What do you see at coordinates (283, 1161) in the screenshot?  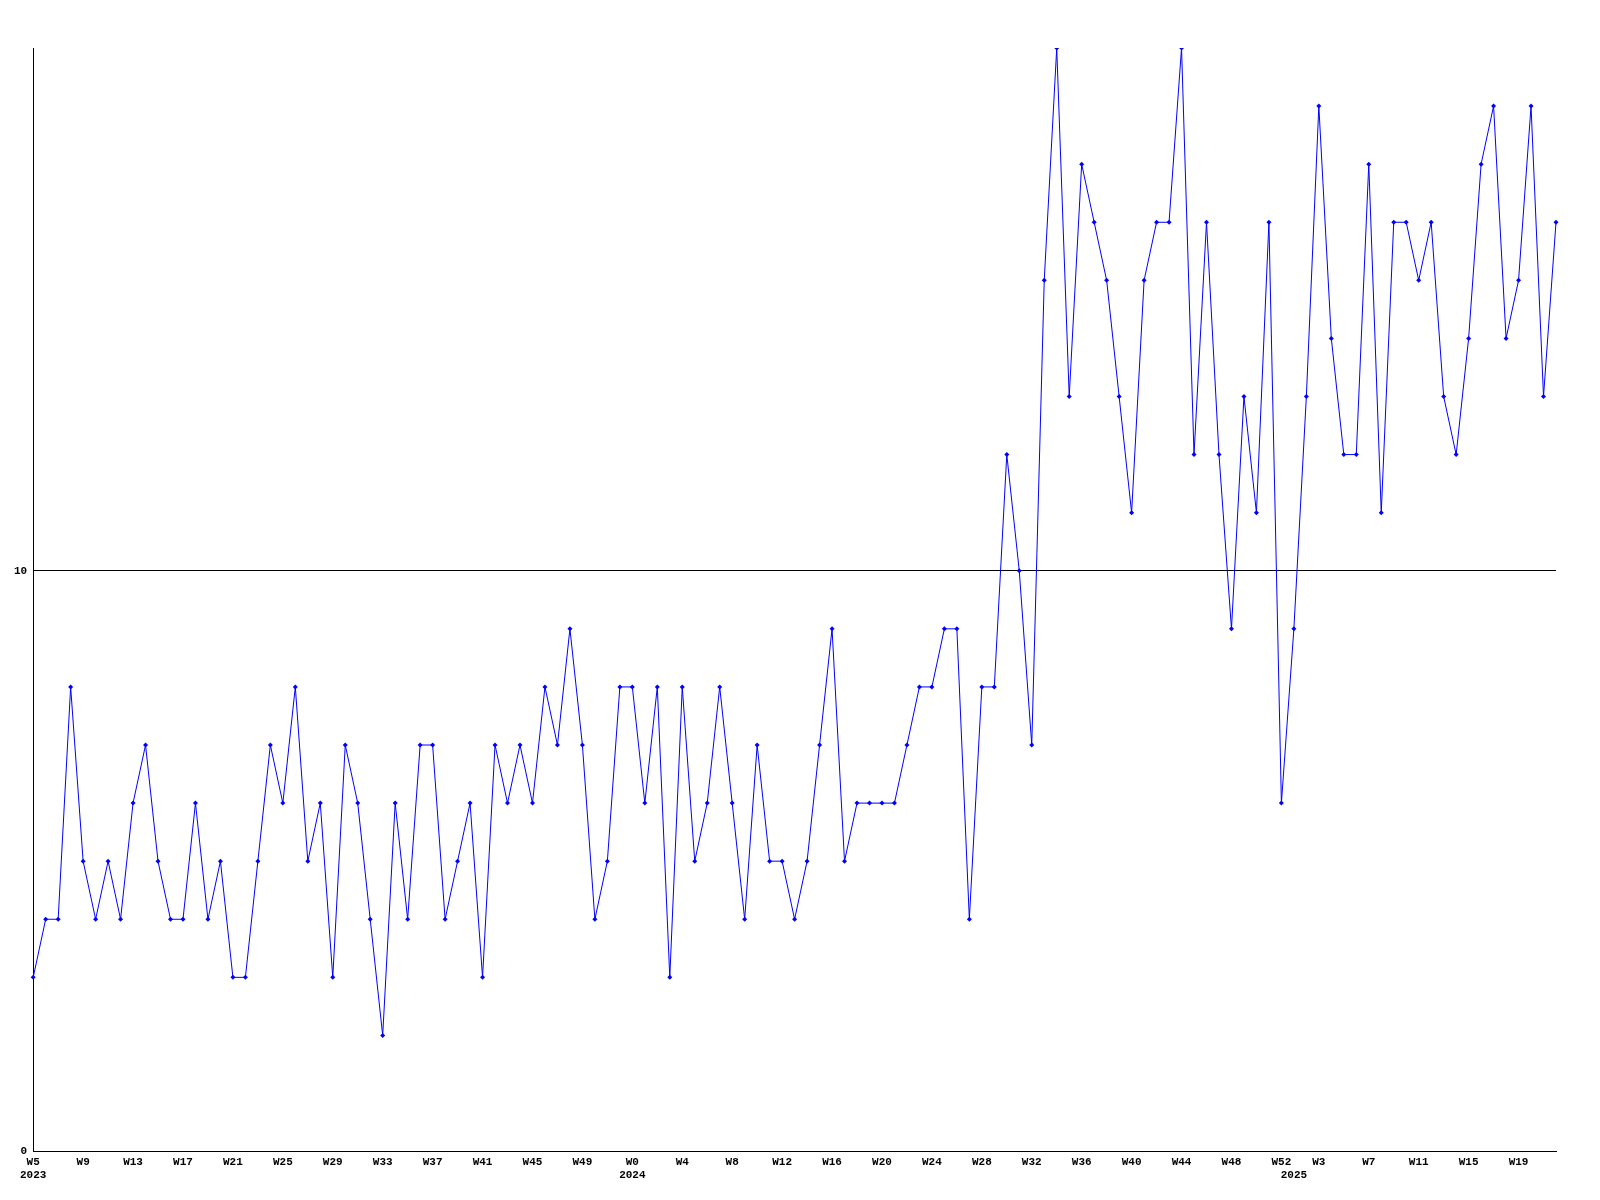 I see `x-tick-label: W25` at bounding box center [283, 1161].